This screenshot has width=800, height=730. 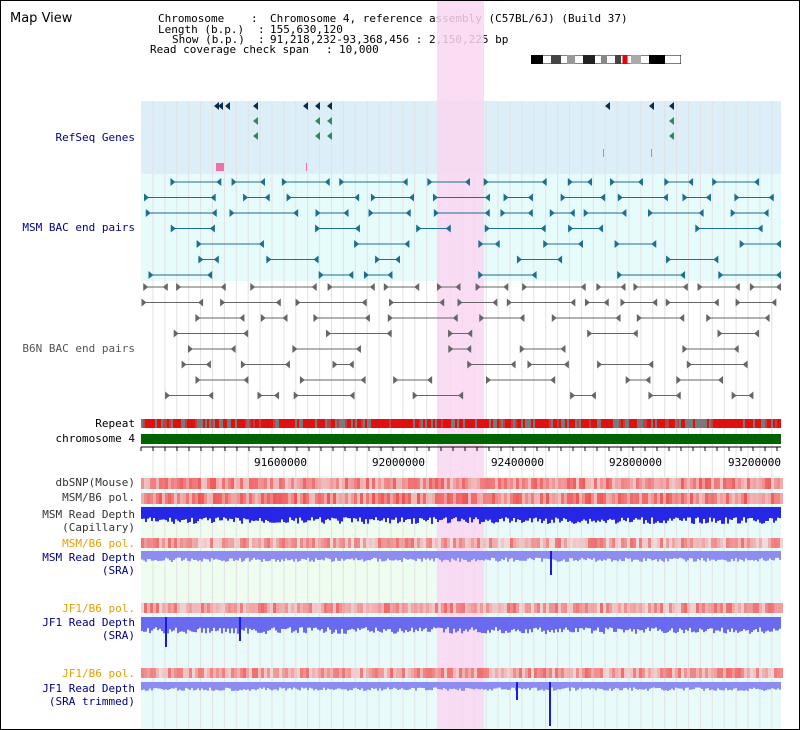 What do you see at coordinates (606, 59) in the screenshot?
I see `chromosome-ideogram` at bounding box center [606, 59].